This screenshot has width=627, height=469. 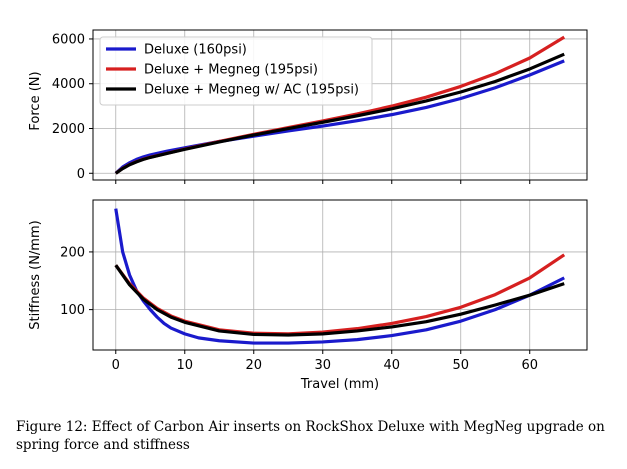 What do you see at coordinates (68, 129) in the screenshot?
I see `y-tick-label: 2000` at bounding box center [68, 129].